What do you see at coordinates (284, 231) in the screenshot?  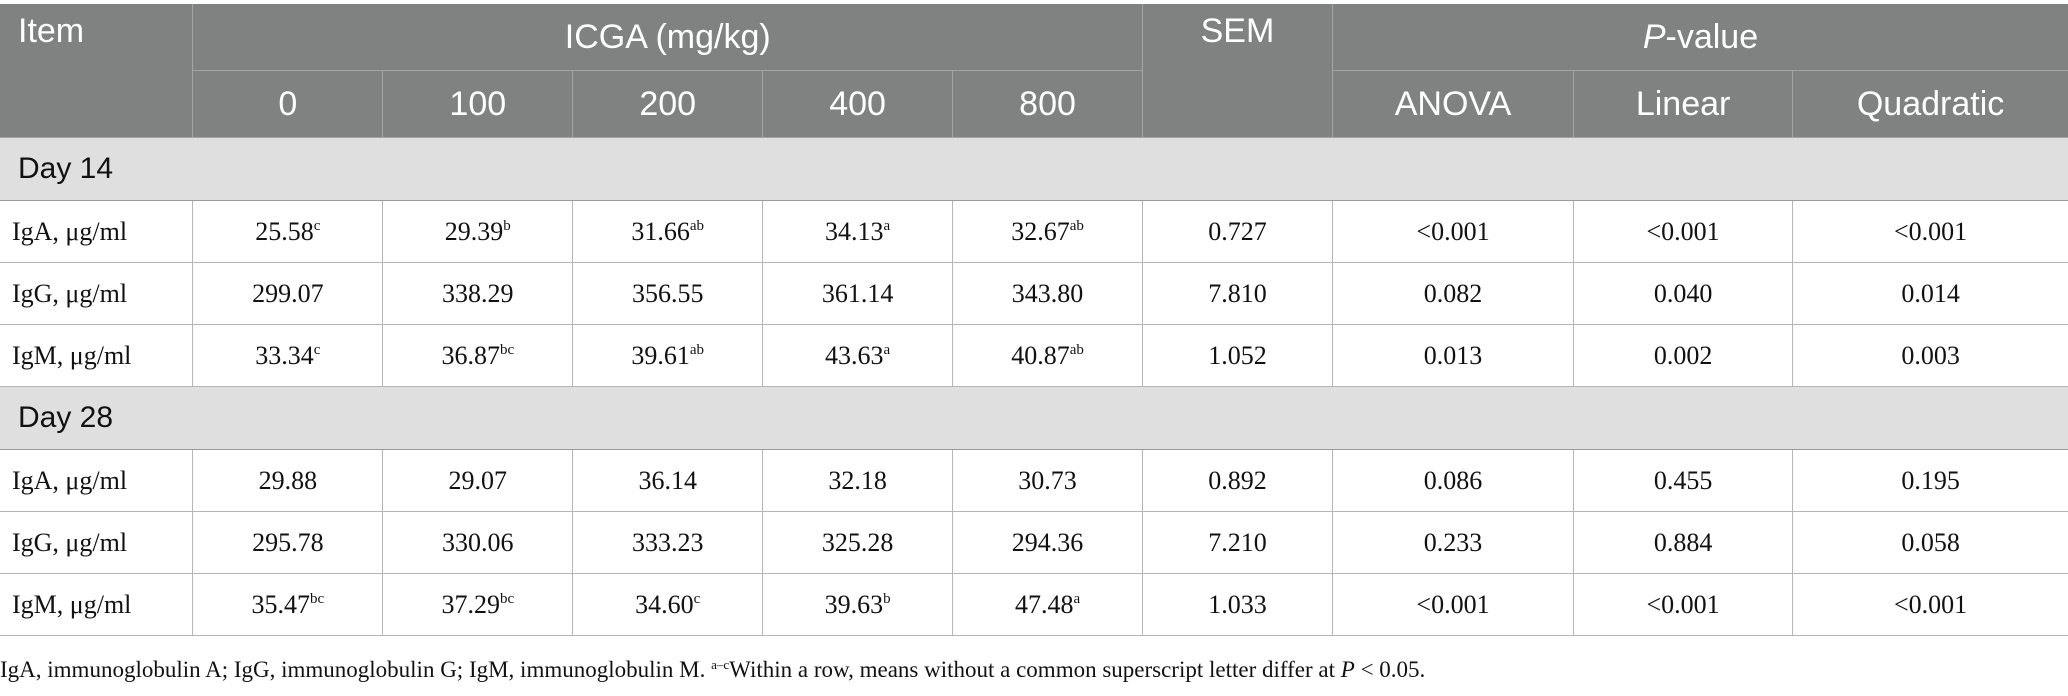 I see `mean-value: 25.58` at bounding box center [284, 231].